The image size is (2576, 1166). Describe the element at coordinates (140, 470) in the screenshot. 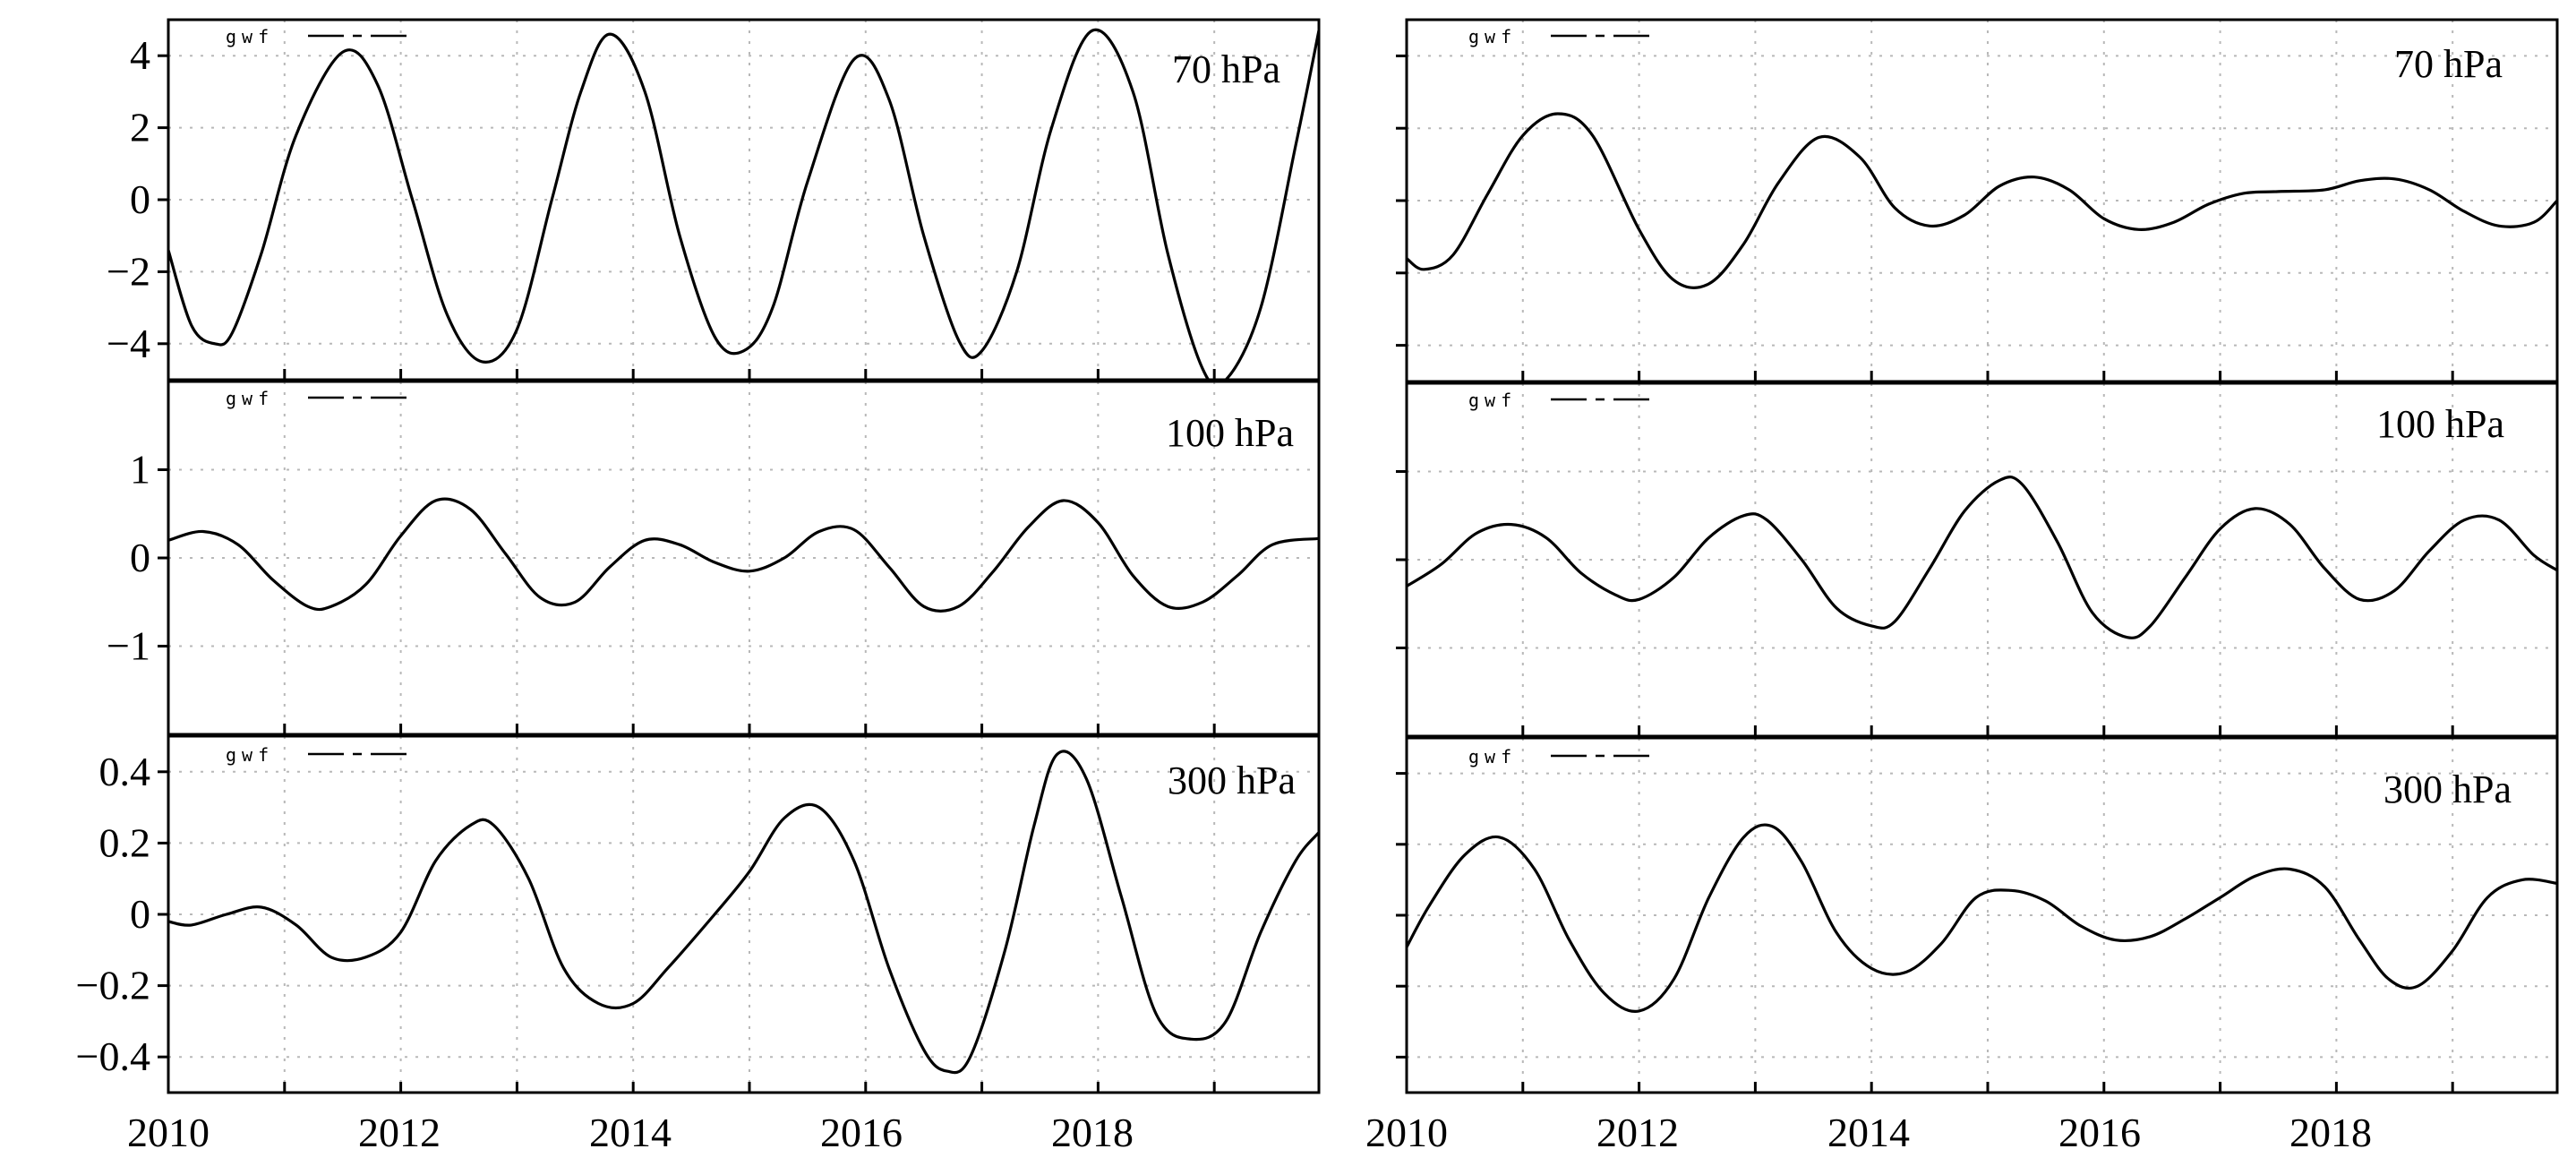

I see `y-tick-label: 1` at that location.